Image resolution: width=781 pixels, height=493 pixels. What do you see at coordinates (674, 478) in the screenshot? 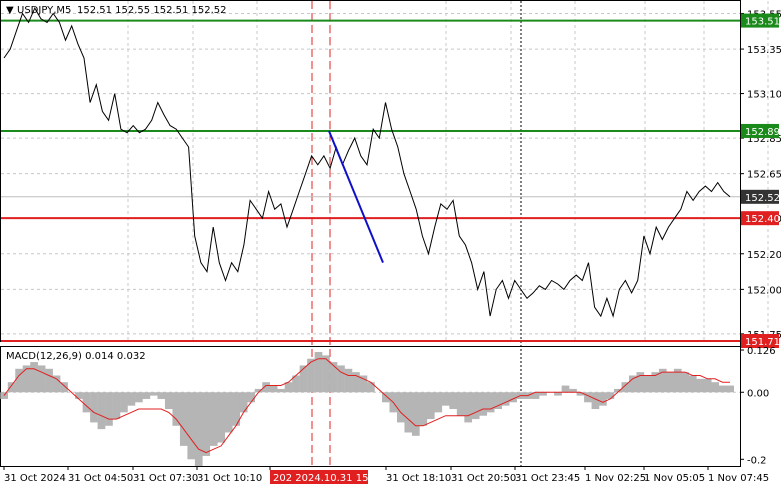
I see `time-axis-label: 1 Nov 05:05` at bounding box center [674, 478].